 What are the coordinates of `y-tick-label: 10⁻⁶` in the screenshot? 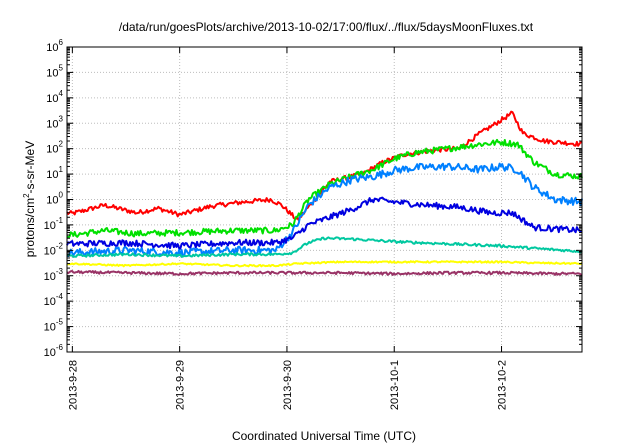 It's located at (54, 351).